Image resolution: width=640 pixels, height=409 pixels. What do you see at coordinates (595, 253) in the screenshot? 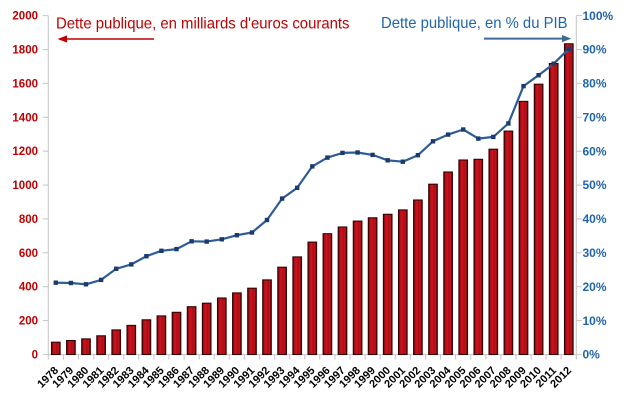
I see `svg-text: 30%` at bounding box center [595, 253].